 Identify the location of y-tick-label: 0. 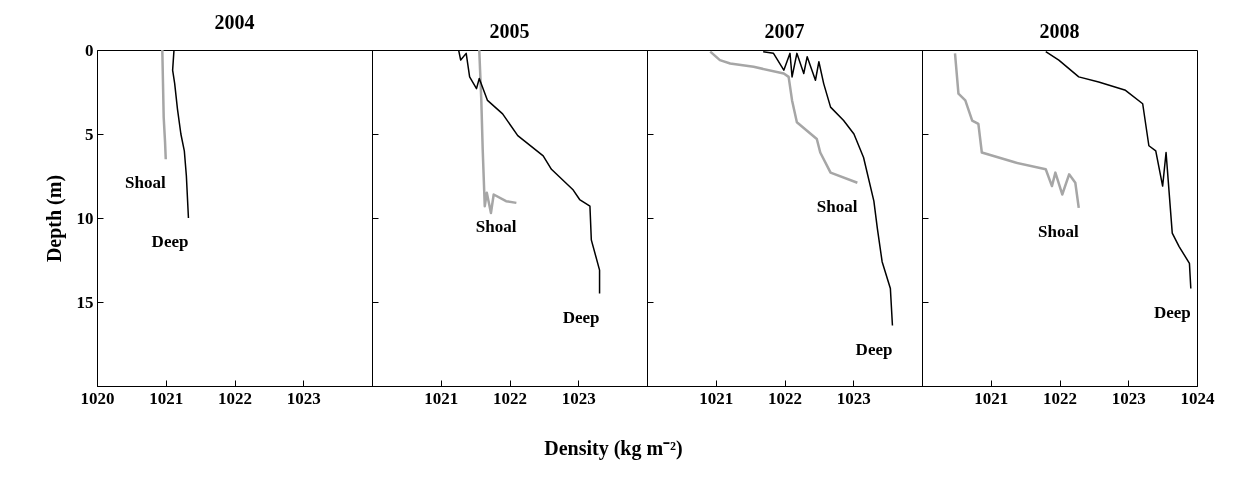
(89, 50).